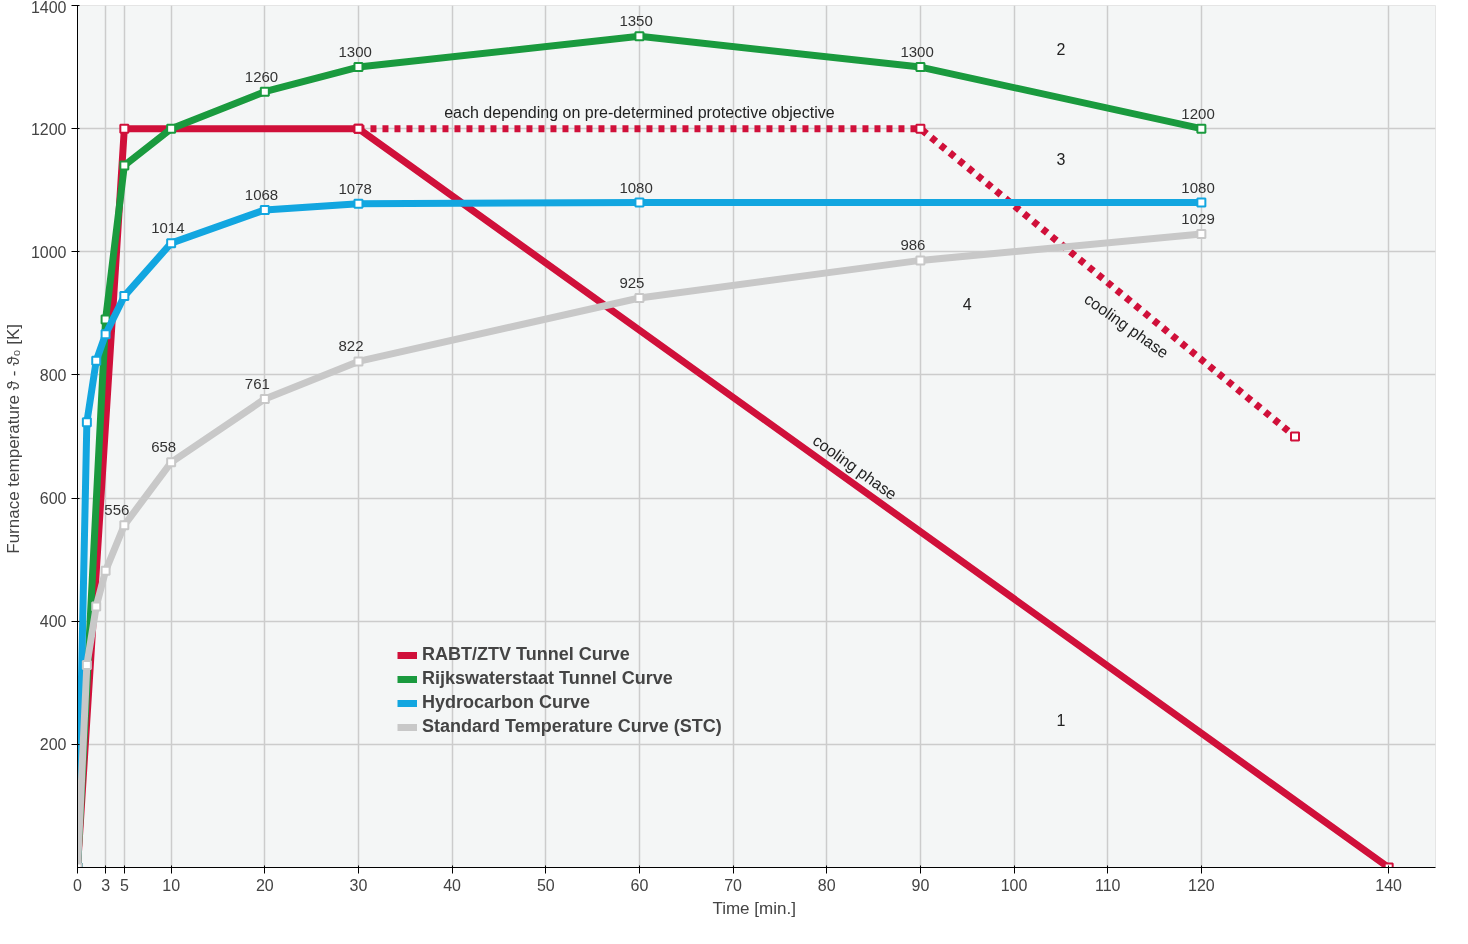 This screenshot has height=944, width=1468. What do you see at coordinates (358, 885) in the screenshot?
I see `x-tick-label: 30` at bounding box center [358, 885].